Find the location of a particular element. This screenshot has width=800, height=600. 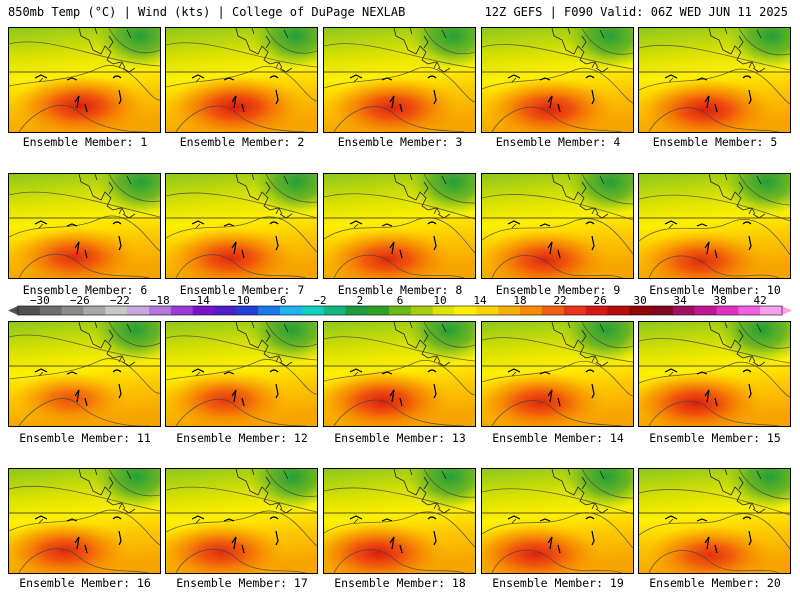

colorbar-tick-label: −6 is located at coordinates (279, 301).